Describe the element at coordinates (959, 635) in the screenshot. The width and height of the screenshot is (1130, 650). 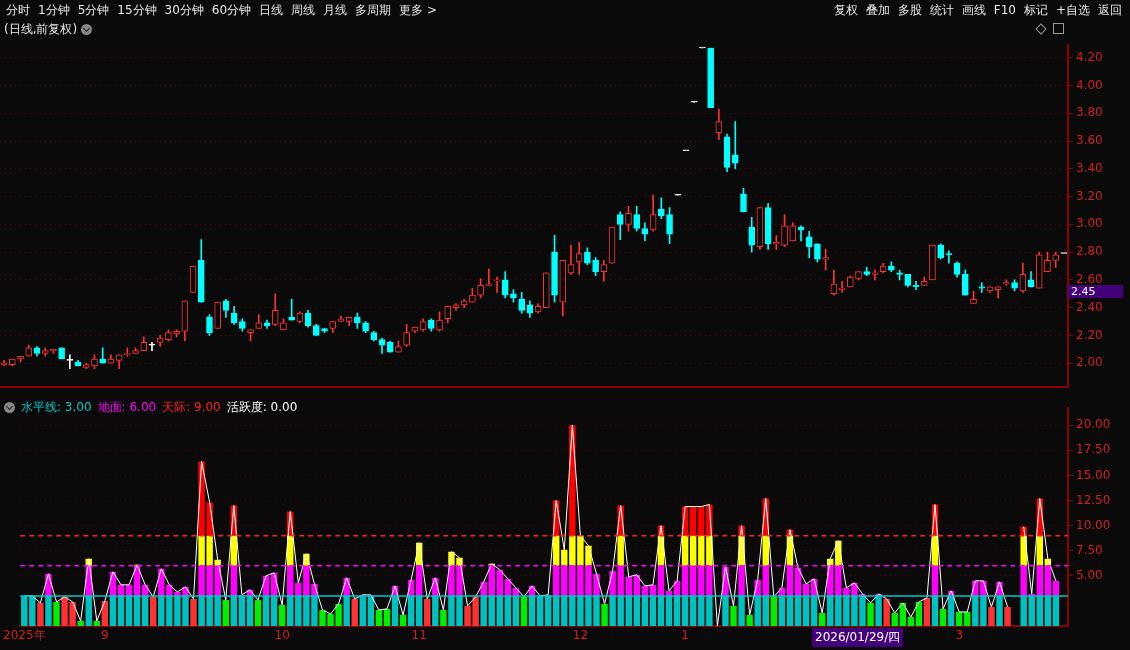
I see `x-tick-label: 3` at that location.